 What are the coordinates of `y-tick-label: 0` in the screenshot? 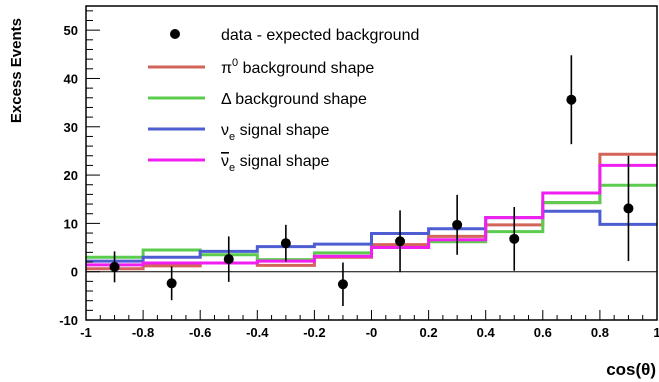 It's located at (74, 272).